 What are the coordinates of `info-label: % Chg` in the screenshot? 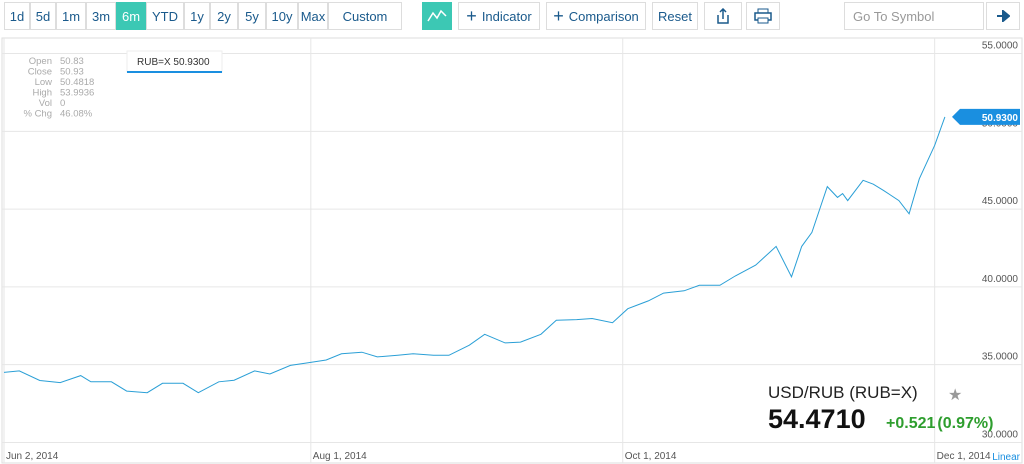 It's located at (37, 114).